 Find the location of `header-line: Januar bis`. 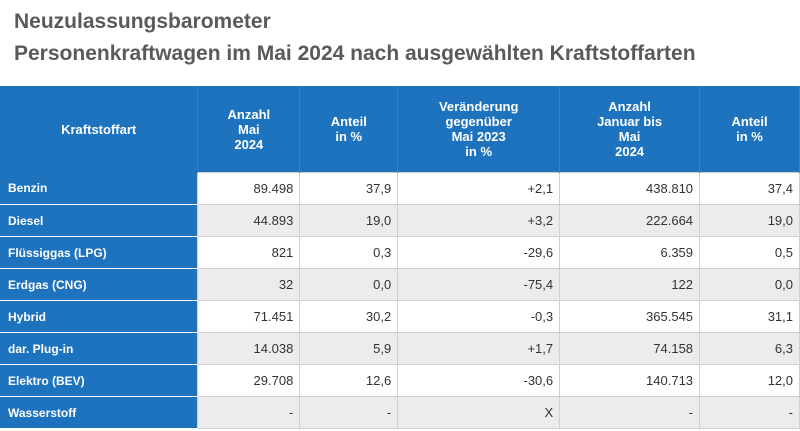

header-line: Januar bis is located at coordinates (630, 121).